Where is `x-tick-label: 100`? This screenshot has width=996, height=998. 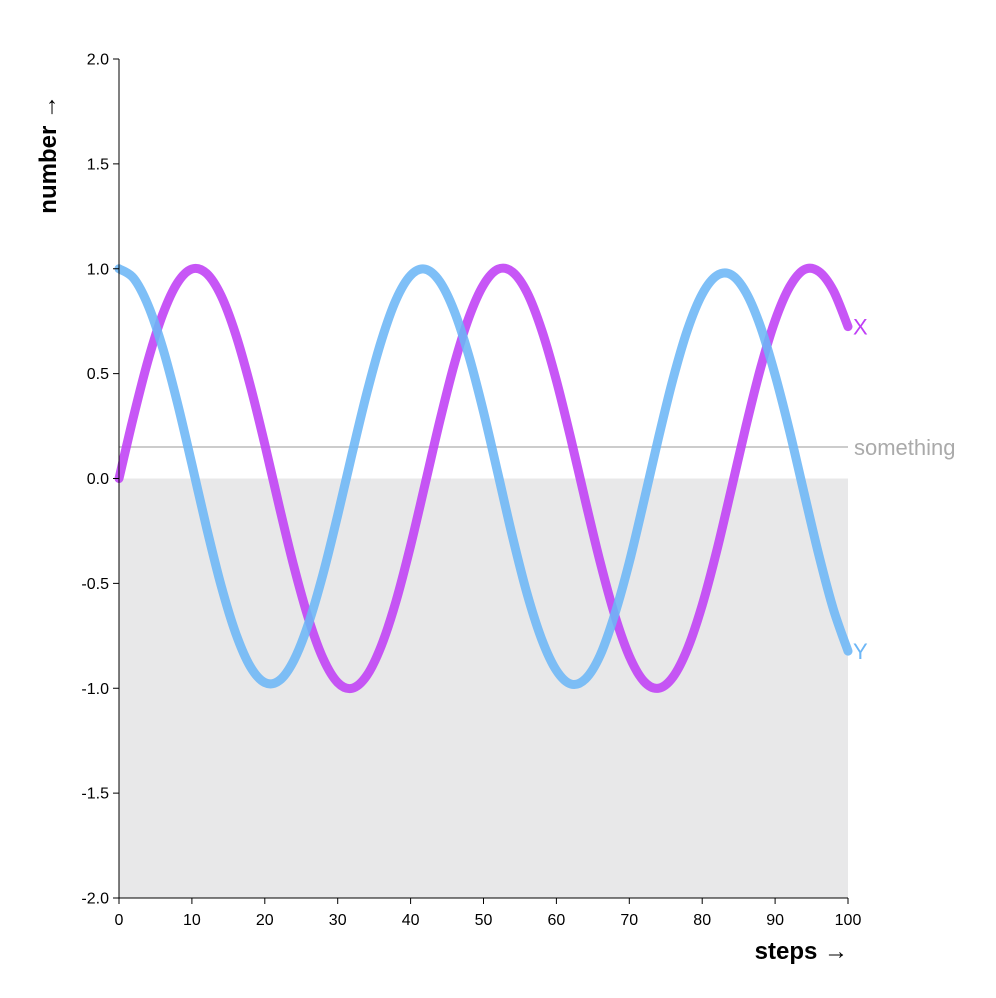
x-tick-label: 100 is located at coordinates (848, 920).